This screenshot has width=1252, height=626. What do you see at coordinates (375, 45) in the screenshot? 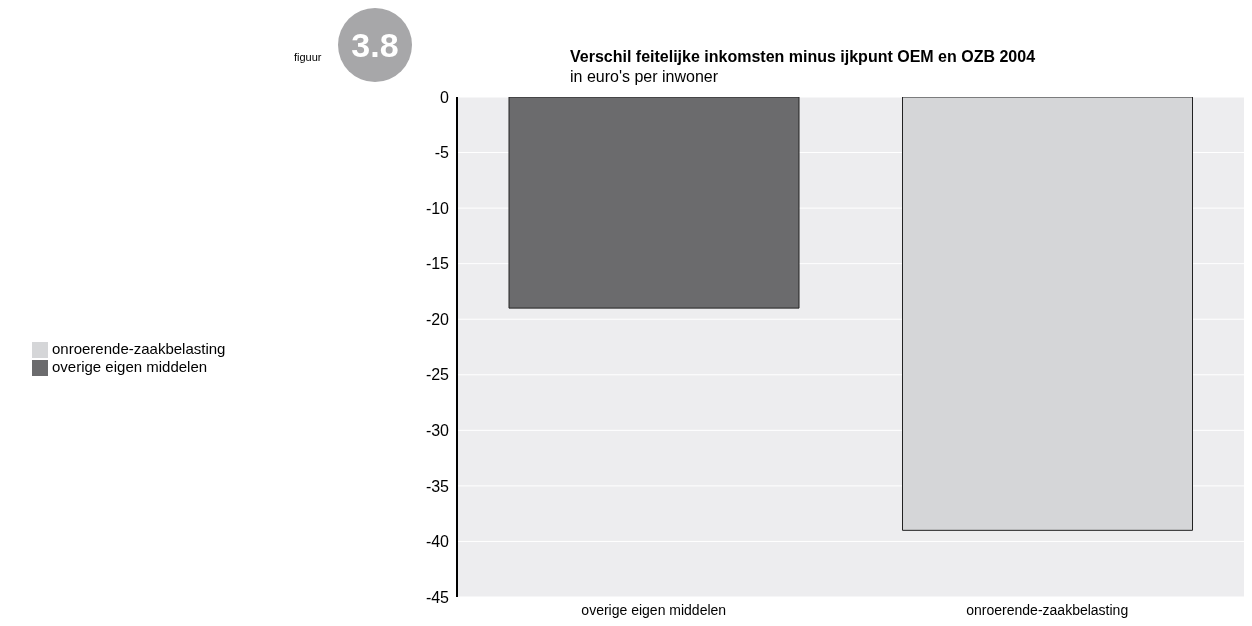
I see `circle-badge: 3.8` at bounding box center [375, 45].